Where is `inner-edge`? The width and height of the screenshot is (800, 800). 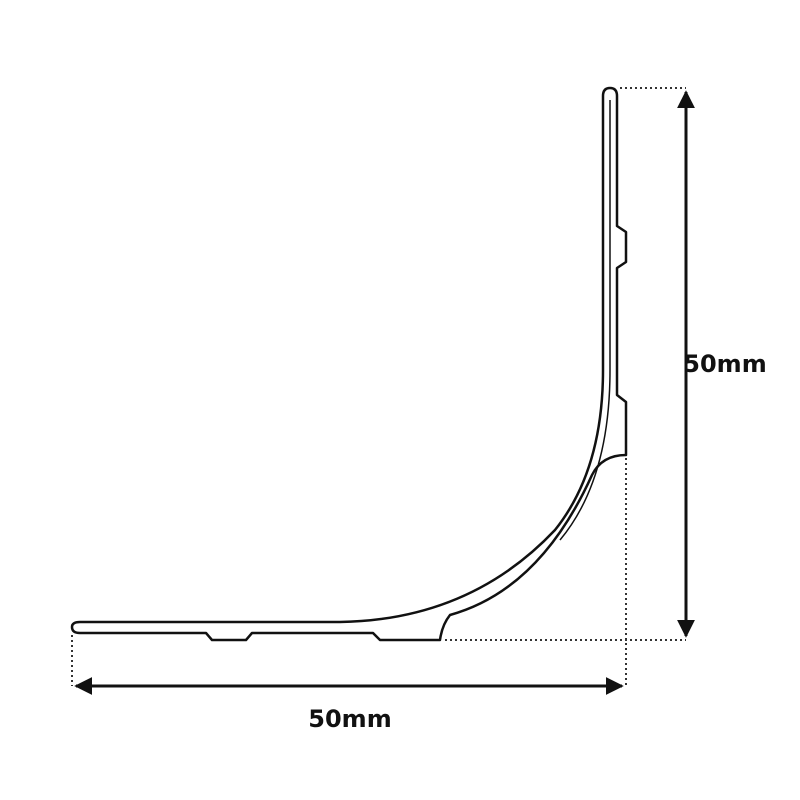
inner-edge is located at coordinates (585, 320).